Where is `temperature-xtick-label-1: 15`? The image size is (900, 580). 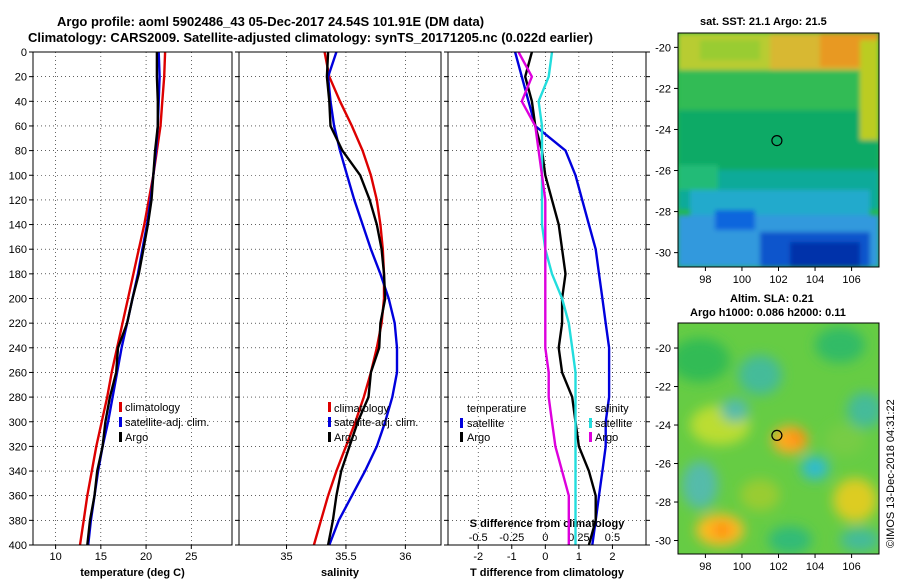
temperature-xtick-label-1: 15 is located at coordinates (101, 557).